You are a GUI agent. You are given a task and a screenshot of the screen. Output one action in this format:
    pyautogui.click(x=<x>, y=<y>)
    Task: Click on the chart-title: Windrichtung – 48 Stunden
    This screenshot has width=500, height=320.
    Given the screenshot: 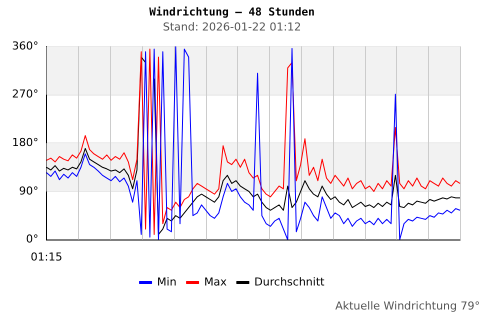 What is the action you would take?
    pyautogui.click(x=232, y=11)
    